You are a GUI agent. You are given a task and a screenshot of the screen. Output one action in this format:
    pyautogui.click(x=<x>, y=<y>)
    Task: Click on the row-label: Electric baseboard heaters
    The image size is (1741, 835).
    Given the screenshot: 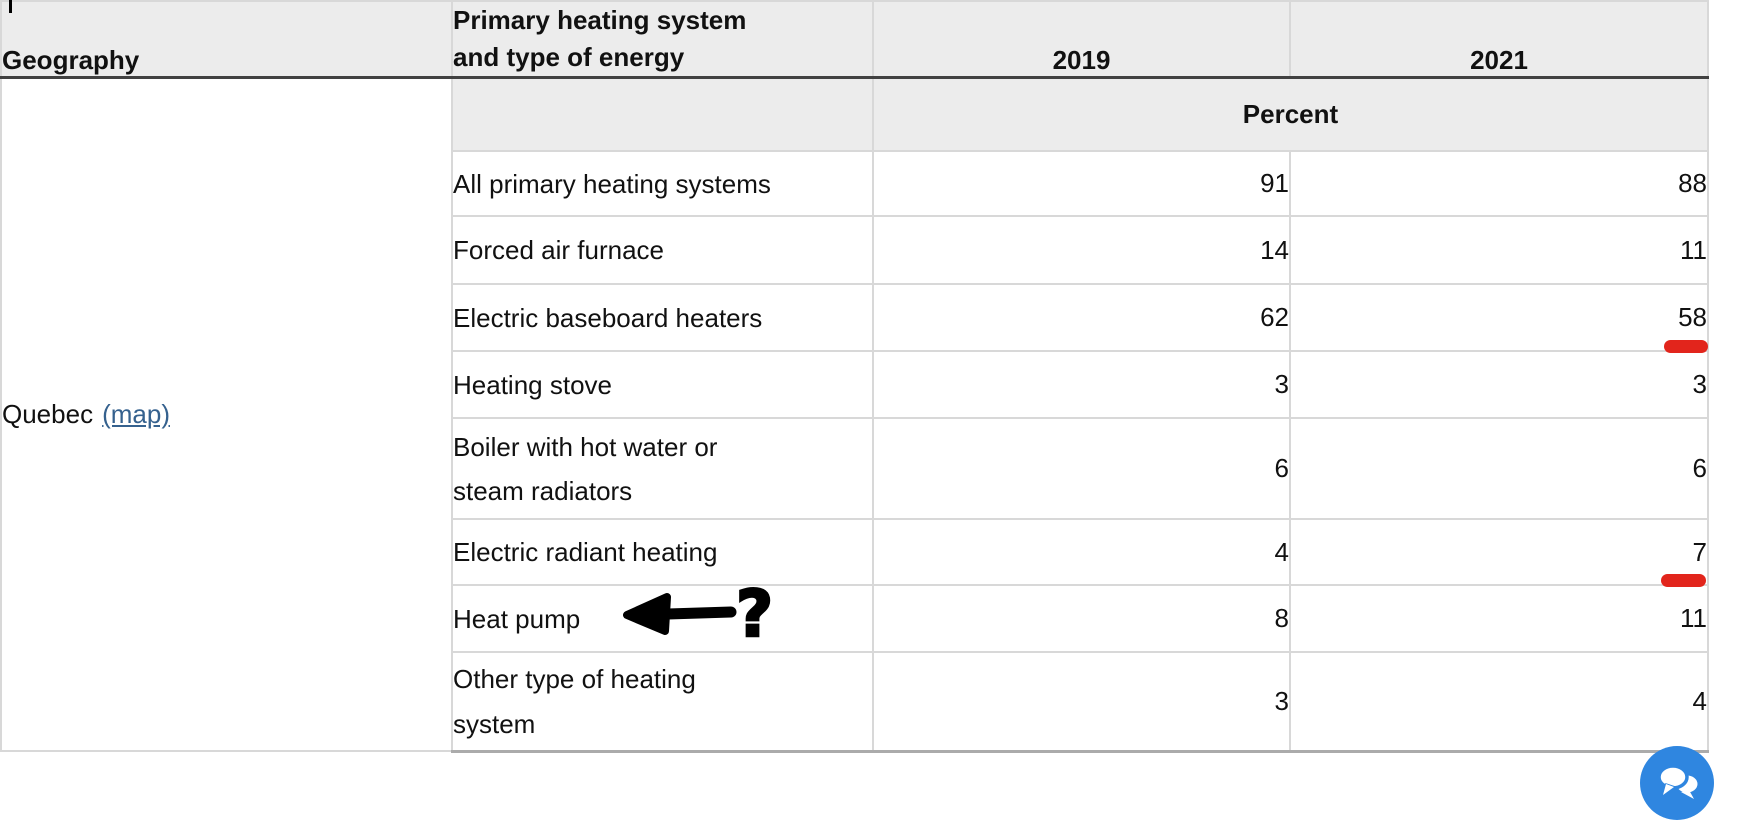 What is the action you would take?
    pyautogui.click(x=662, y=318)
    